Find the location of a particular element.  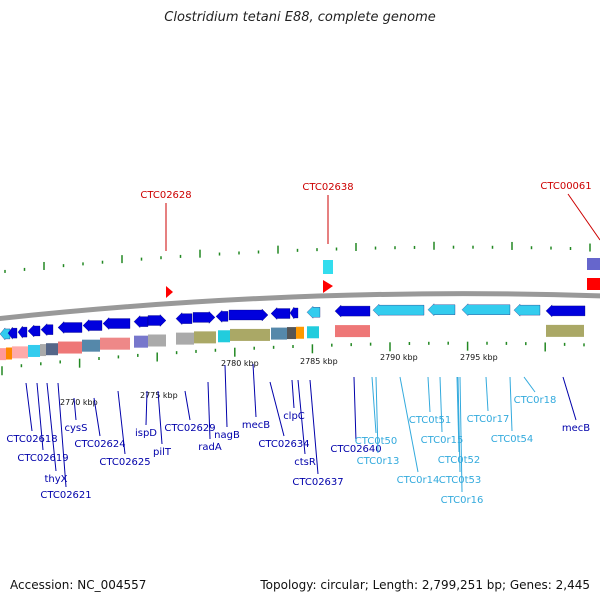

gene-label: ctsR is located at coordinates (305, 462).